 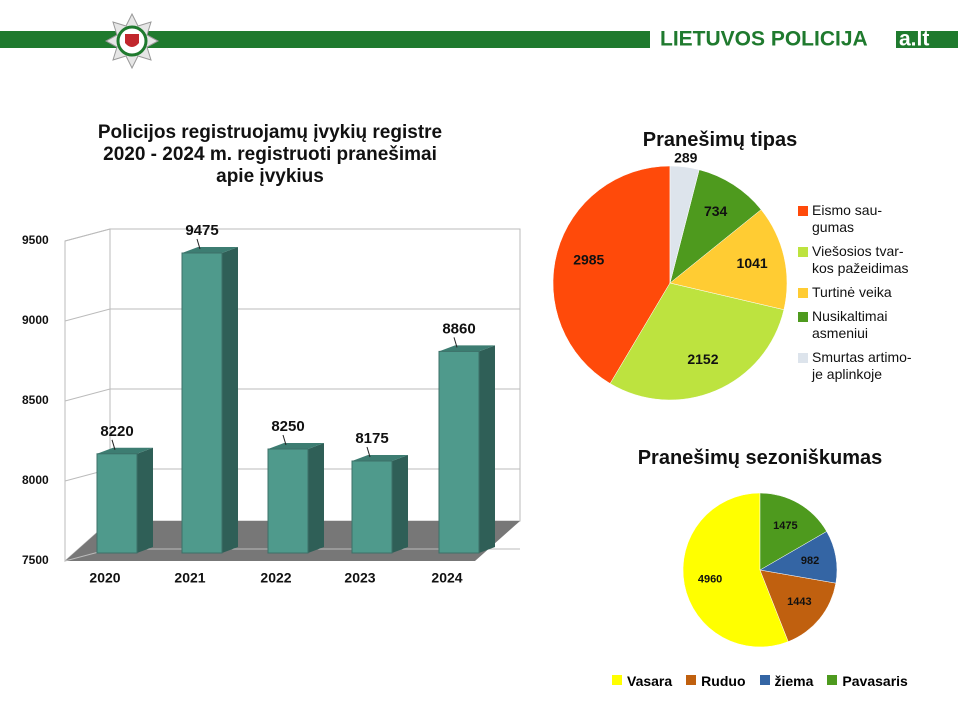 What do you see at coordinates (132, 41) in the screenshot?
I see `logo` at bounding box center [132, 41].